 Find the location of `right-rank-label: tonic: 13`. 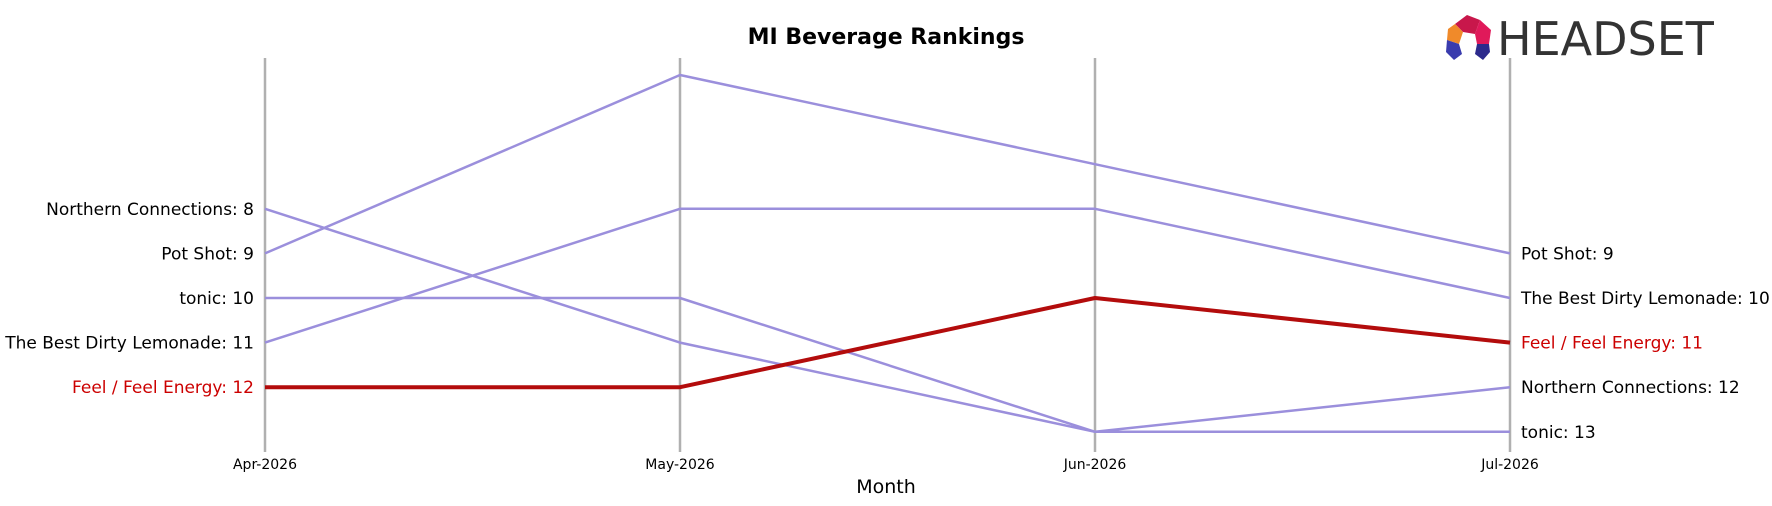

right-rank-label: tonic: 13 is located at coordinates (1558, 433).